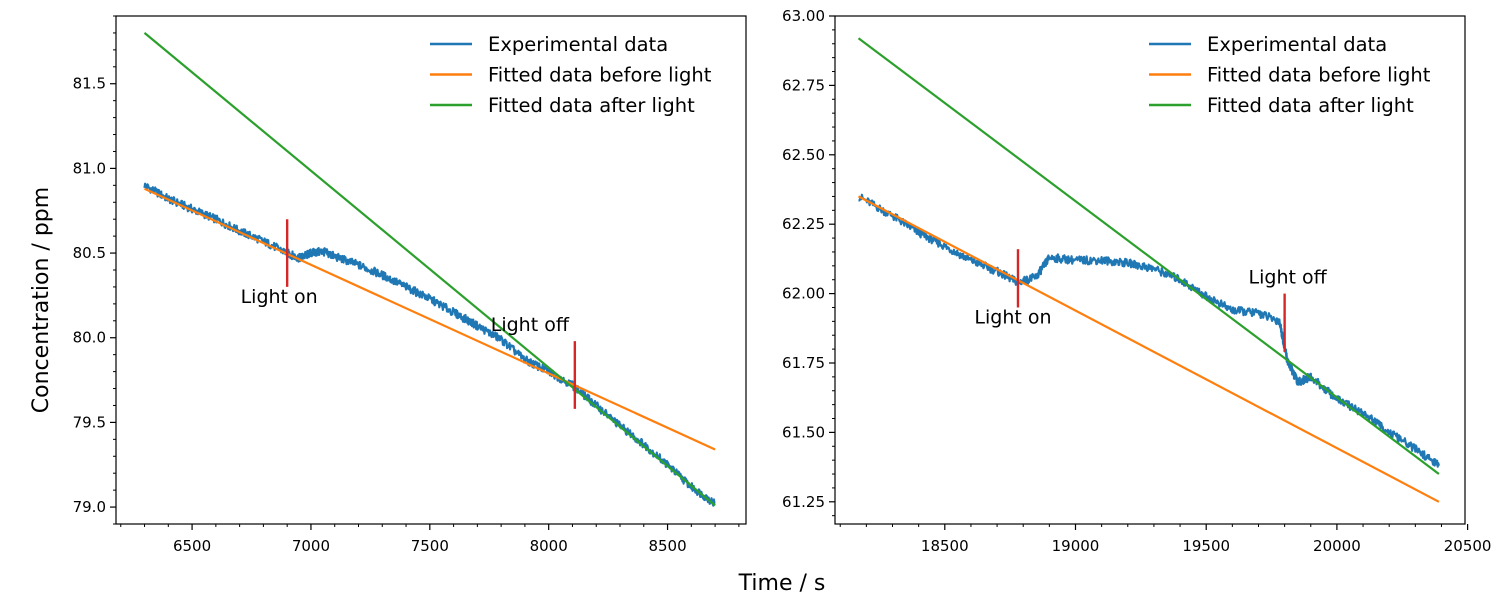  Describe the element at coordinates (311, 546) in the screenshot. I see `x-tick-label: 7000` at that location.